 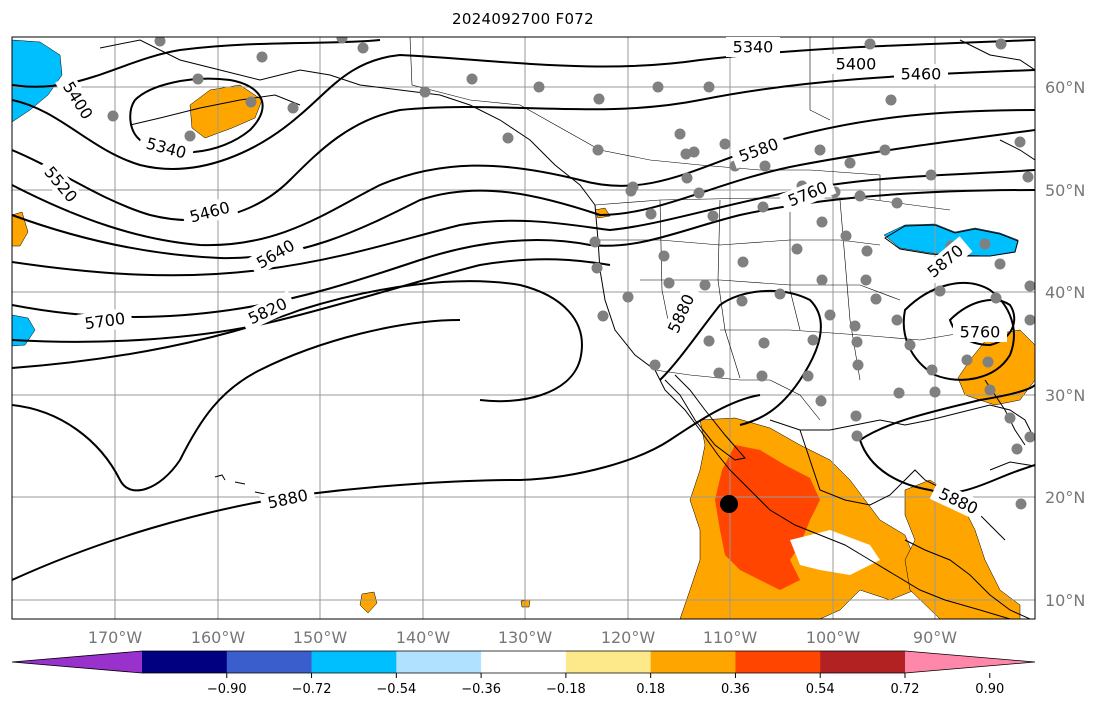 I want to click on lon-label: 110°W, so click(x=730, y=637).